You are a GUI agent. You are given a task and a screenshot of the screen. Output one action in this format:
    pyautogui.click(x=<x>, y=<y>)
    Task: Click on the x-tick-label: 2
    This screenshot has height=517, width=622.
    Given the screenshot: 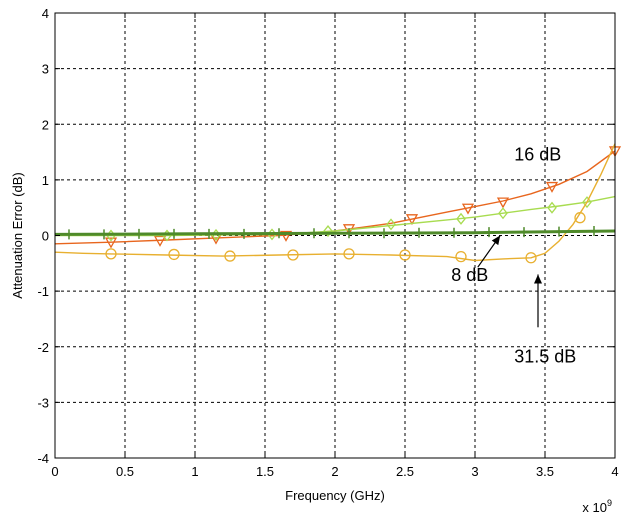 What is the action you would take?
    pyautogui.click(x=334, y=471)
    